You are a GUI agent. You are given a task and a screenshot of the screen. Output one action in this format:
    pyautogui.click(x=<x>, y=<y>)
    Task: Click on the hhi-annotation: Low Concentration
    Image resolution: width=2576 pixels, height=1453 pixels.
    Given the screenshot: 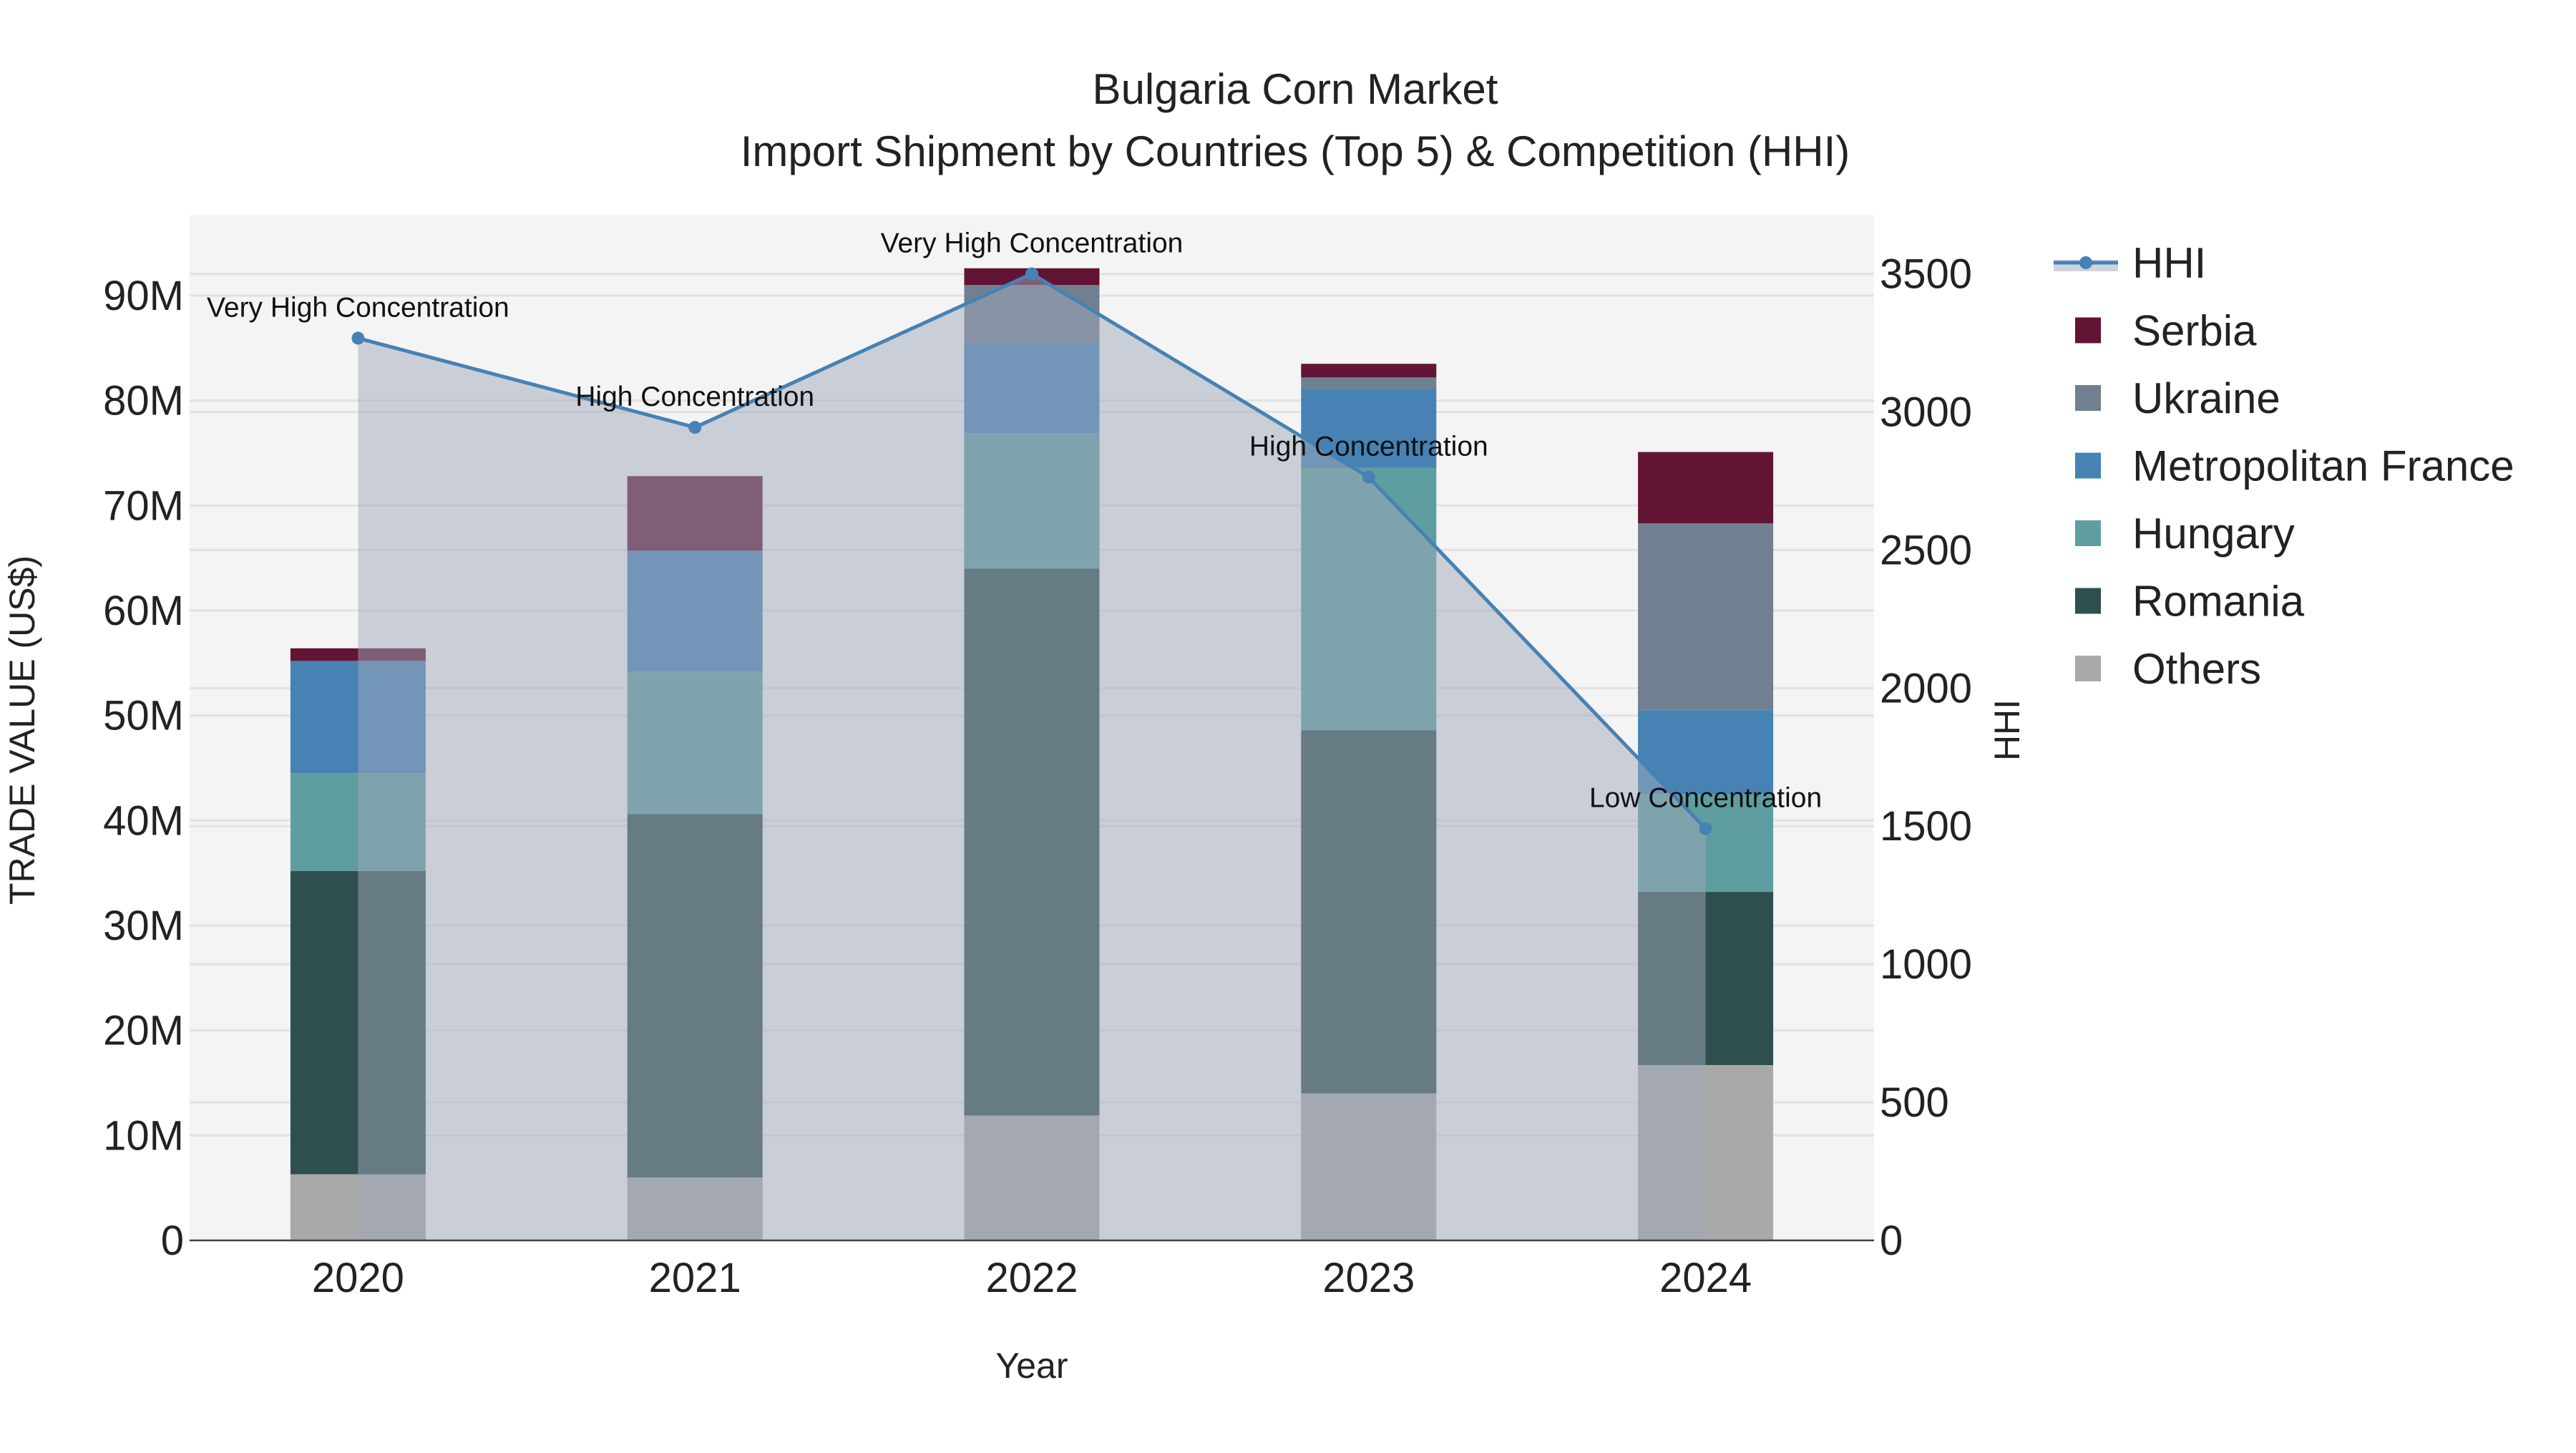 What is the action you would take?
    pyautogui.click(x=1705, y=799)
    